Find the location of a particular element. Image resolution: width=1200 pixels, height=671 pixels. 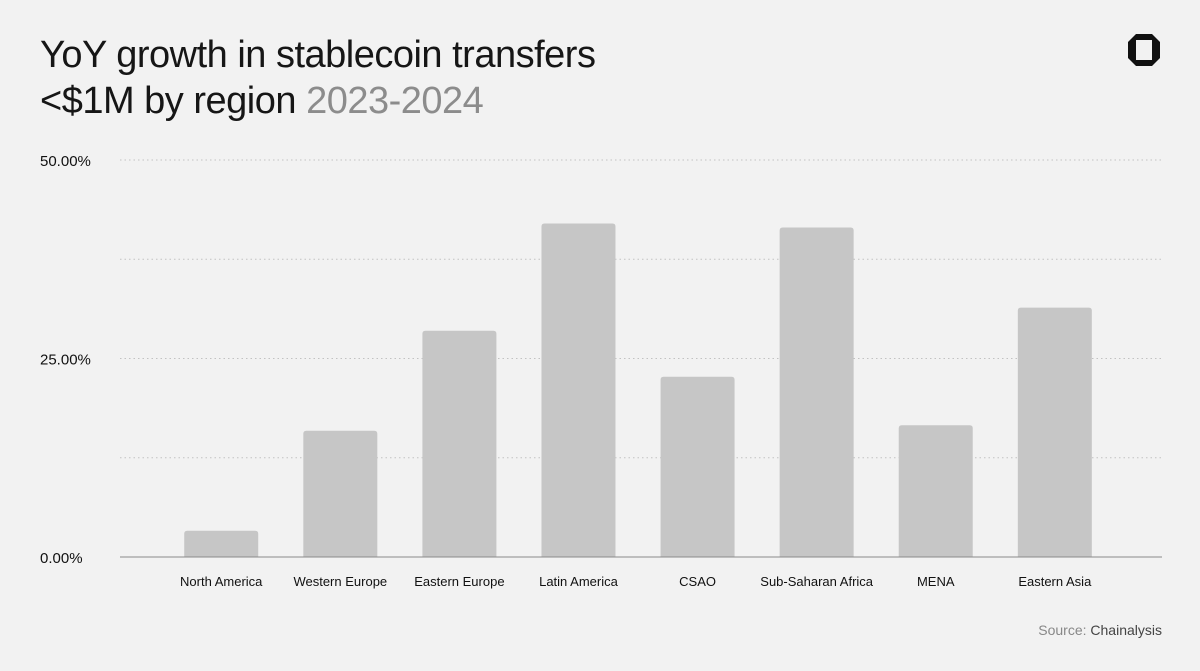

source-value: Chainalysis is located at coordinates (1126, 630).